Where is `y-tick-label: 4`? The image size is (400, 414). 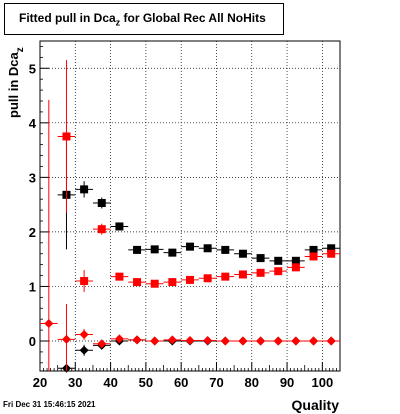 y-tick-label: 4 is located at coordinates (33, 123).